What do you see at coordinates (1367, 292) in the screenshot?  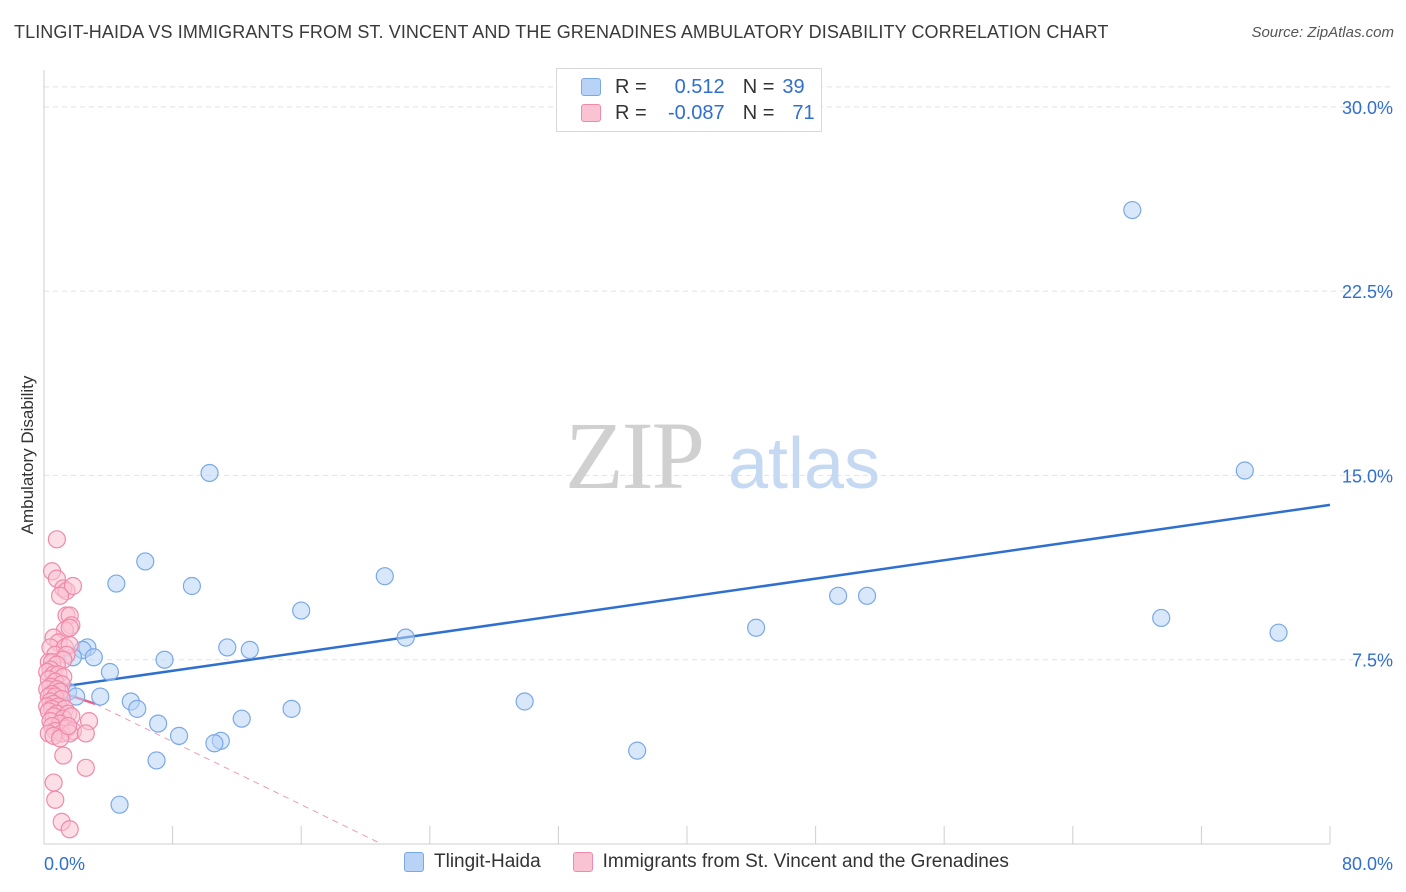 I see `y-tick-label: 22.5%` at bounding box center [1367, 292].